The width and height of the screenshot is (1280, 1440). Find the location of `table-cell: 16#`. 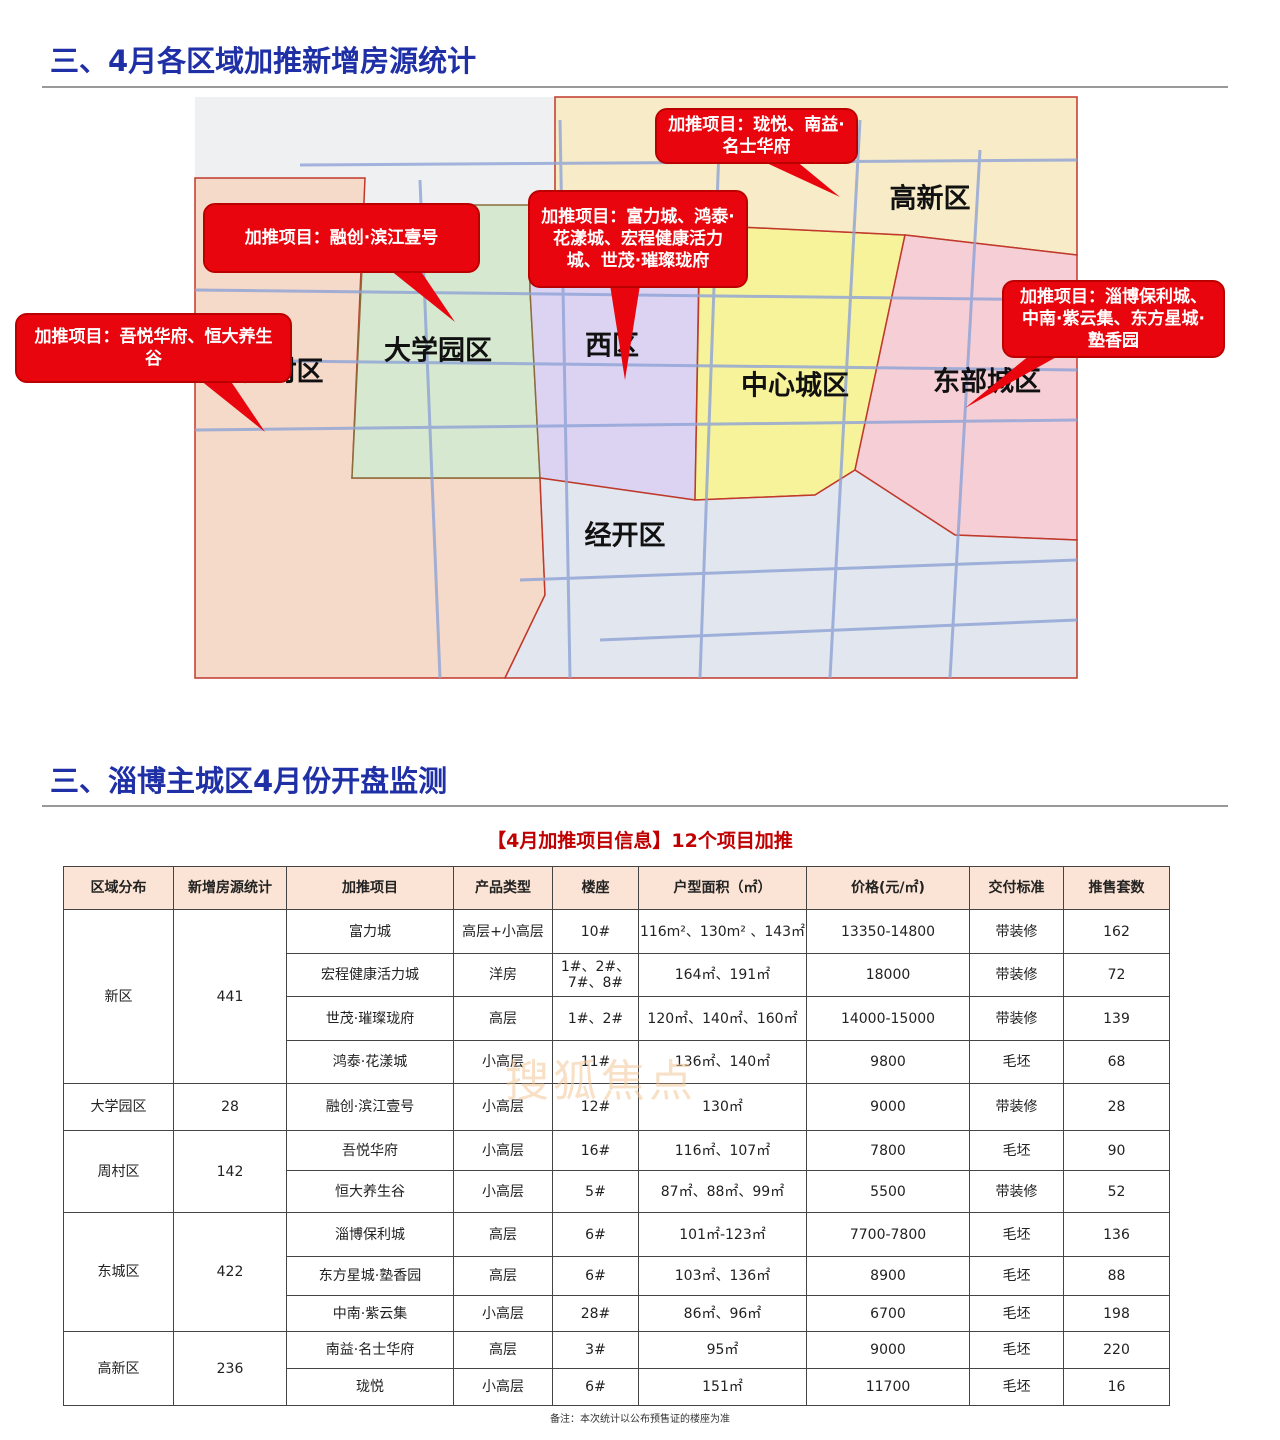

table-cell: 16# is located at coordinates (595, 1150).